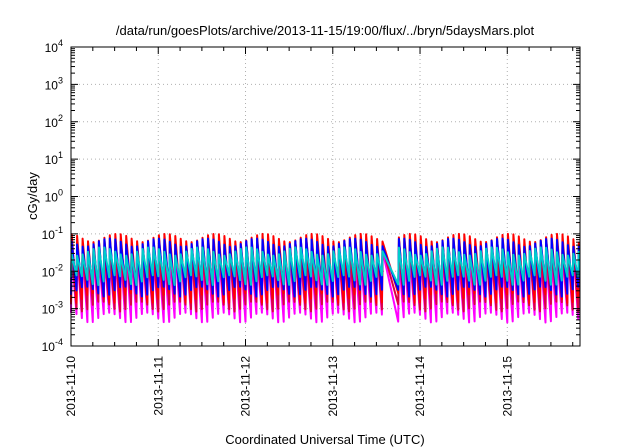  Describe the element at coordinates (333, 386) in the screenshot. I see `x-tick-label: 2013-11-13` at that location.